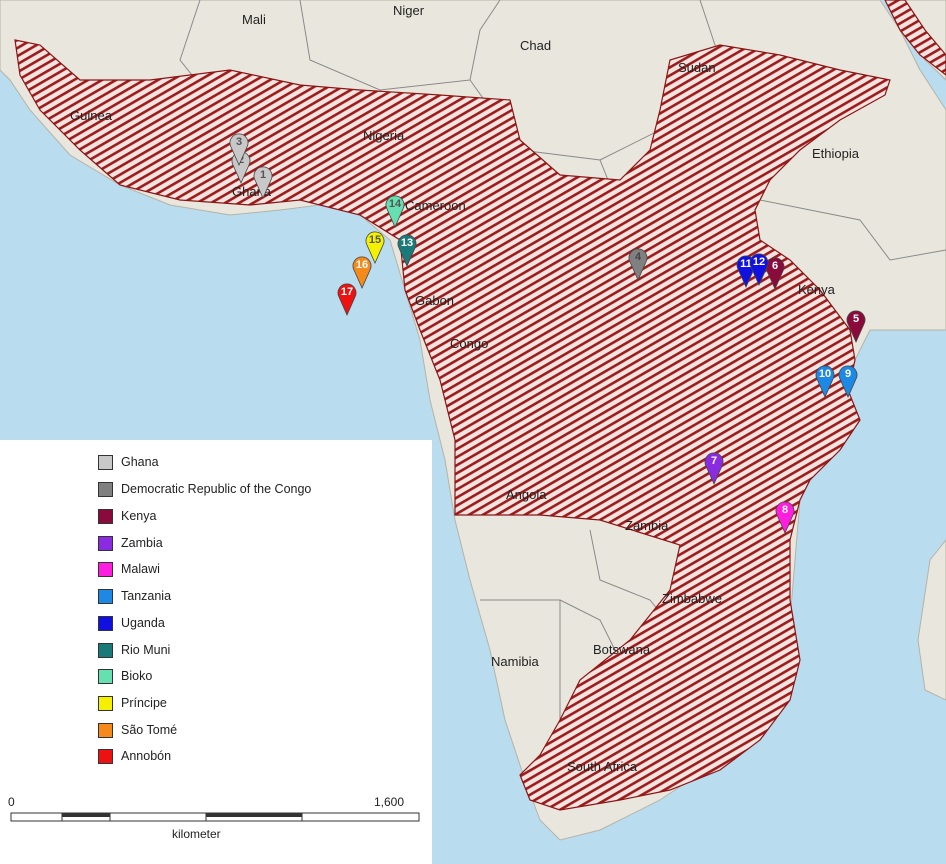 This screenshot has height=864, width=946. Describe the element at coordinates (146, 596) in the screenshot. I see `legend-label: Tanzania` at that location.